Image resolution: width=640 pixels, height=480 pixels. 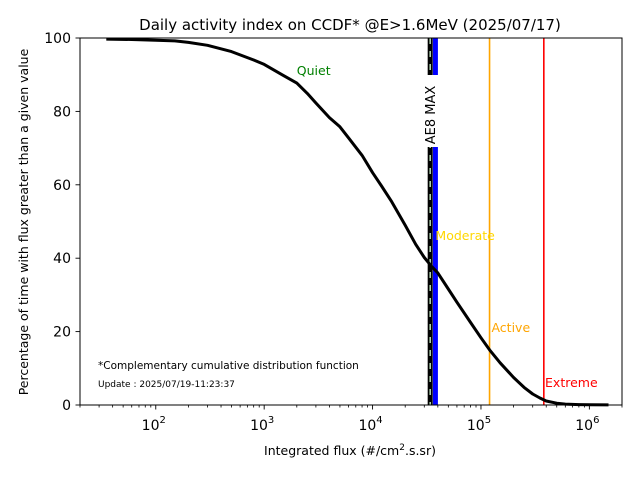 What do you see at coordinates (350, 450) in the screenshot?
I see `x-axis-label: Integrated flux (#/cm2.s.sr)` at bounding box center [350, 450].